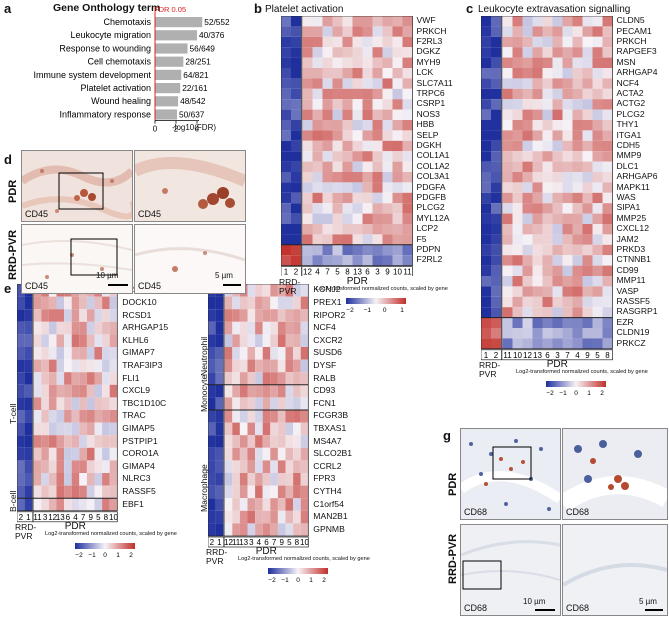 This screenshot has height=621, width=669. I want to click on myeloid-gene-label: FCGR3B, so click(331, 415).